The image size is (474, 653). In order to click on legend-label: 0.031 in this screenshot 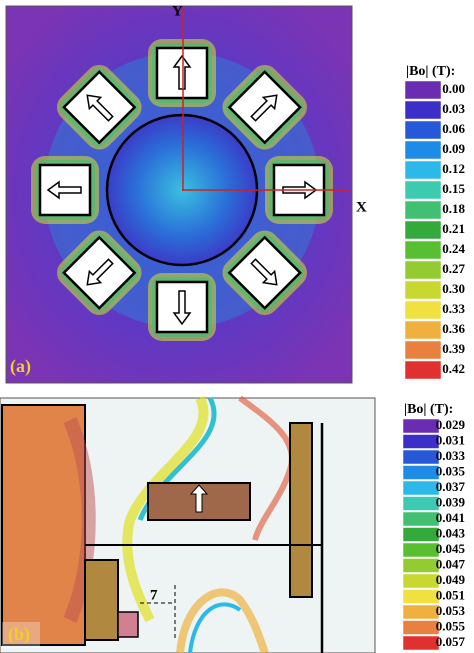, I will do `click(450, 439)`.